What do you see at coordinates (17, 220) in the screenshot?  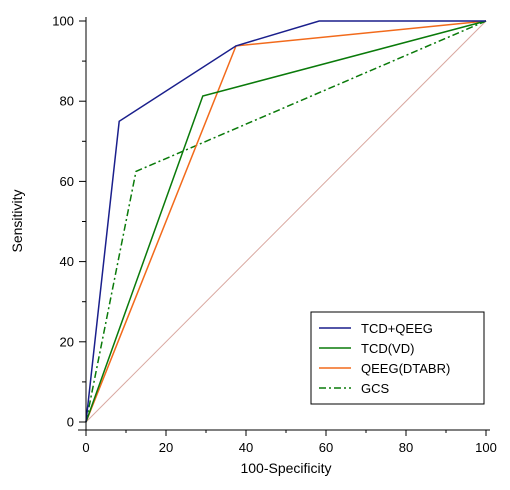 I see `y-axis-title: Sensitivity` at bounding box center [17, 220].